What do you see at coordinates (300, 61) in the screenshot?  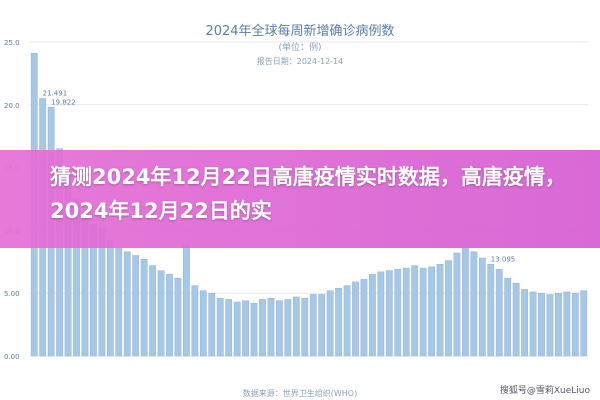 I see `report-date: 报告日期：2024-12-14` at bounding box center [300, 61].